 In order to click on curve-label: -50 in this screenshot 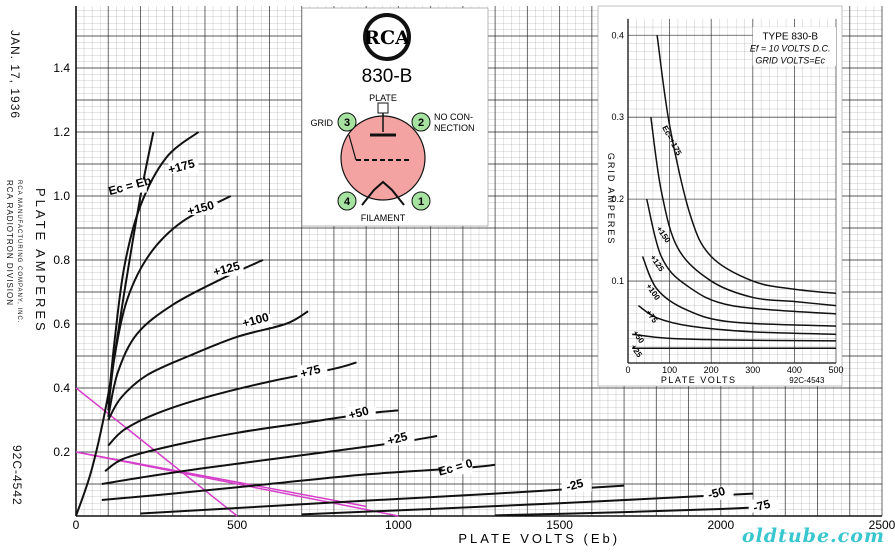, I will do `click(716, 493)`.